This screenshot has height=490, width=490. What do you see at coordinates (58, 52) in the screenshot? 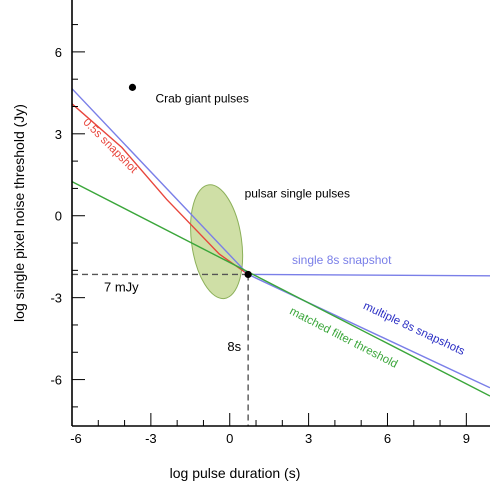
I see `y-tick-label: 6` at bounding box center [58, 52].